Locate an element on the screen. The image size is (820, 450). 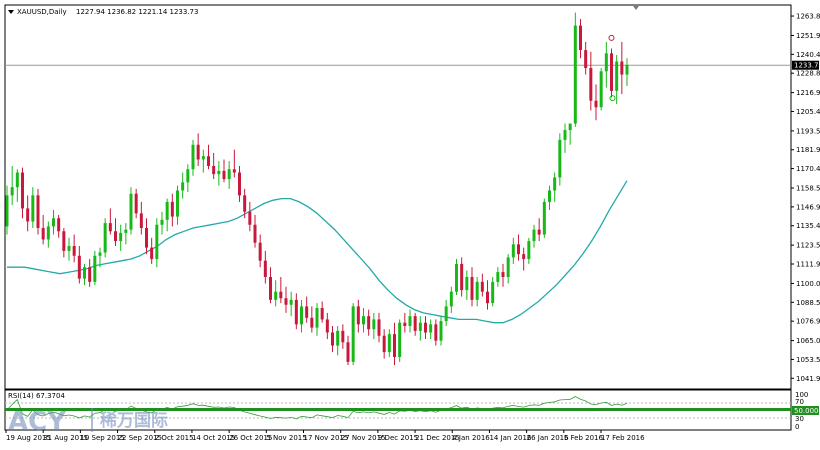
time-tick-label: 31 Aug 2015 is located at coordinates (65, 438).